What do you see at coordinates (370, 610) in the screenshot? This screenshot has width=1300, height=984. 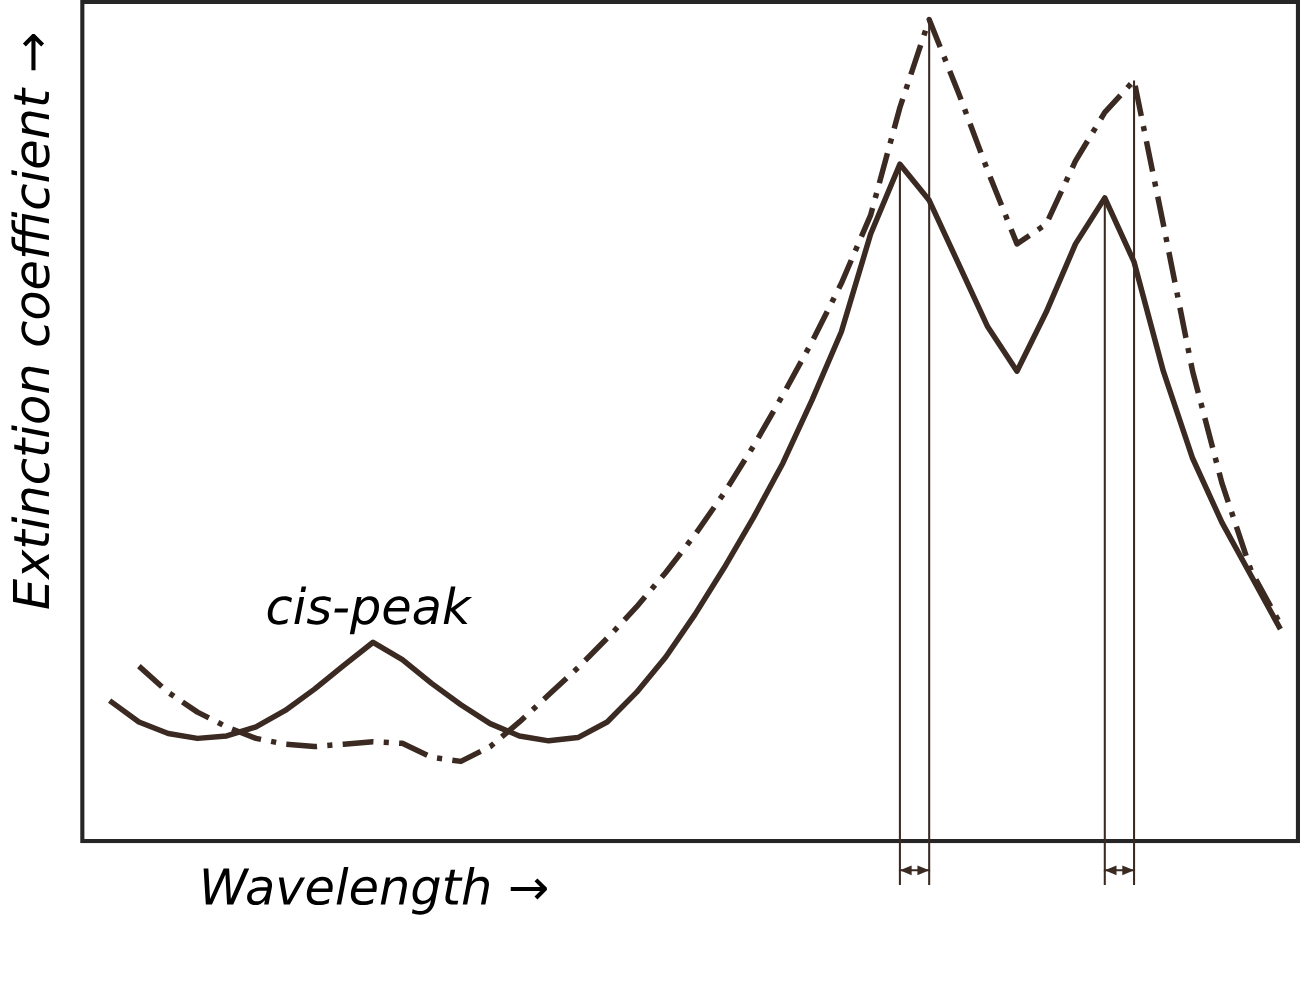 I see `annotation: cis-peak` at bounding box center [370, 610].